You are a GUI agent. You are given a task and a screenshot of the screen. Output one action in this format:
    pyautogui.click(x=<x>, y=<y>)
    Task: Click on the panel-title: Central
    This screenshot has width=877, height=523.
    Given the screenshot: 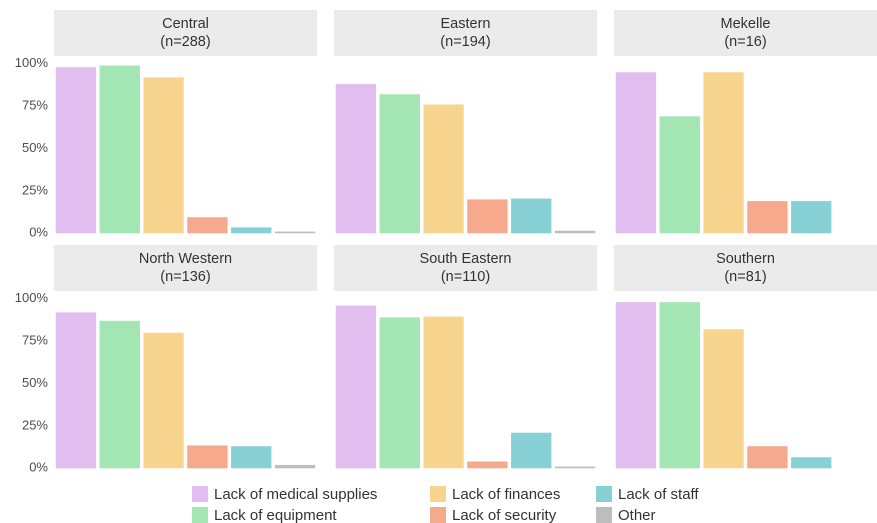 What is the action you would take?
    pyautogui.click(x=185, y=24)
    